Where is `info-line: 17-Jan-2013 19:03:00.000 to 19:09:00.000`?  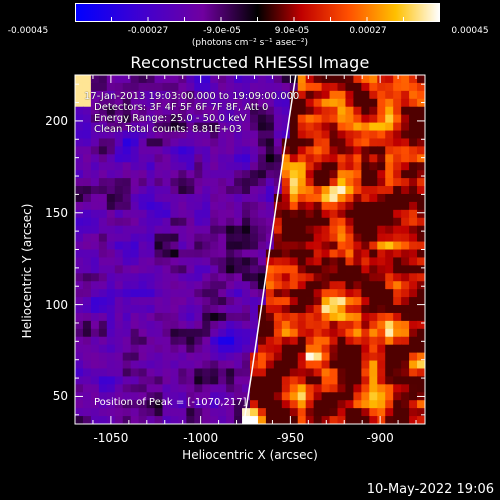 info-line: 17-Jan-2013 19:03:00.000 to 19:09:00.000 is located at coordinates (192, 96).